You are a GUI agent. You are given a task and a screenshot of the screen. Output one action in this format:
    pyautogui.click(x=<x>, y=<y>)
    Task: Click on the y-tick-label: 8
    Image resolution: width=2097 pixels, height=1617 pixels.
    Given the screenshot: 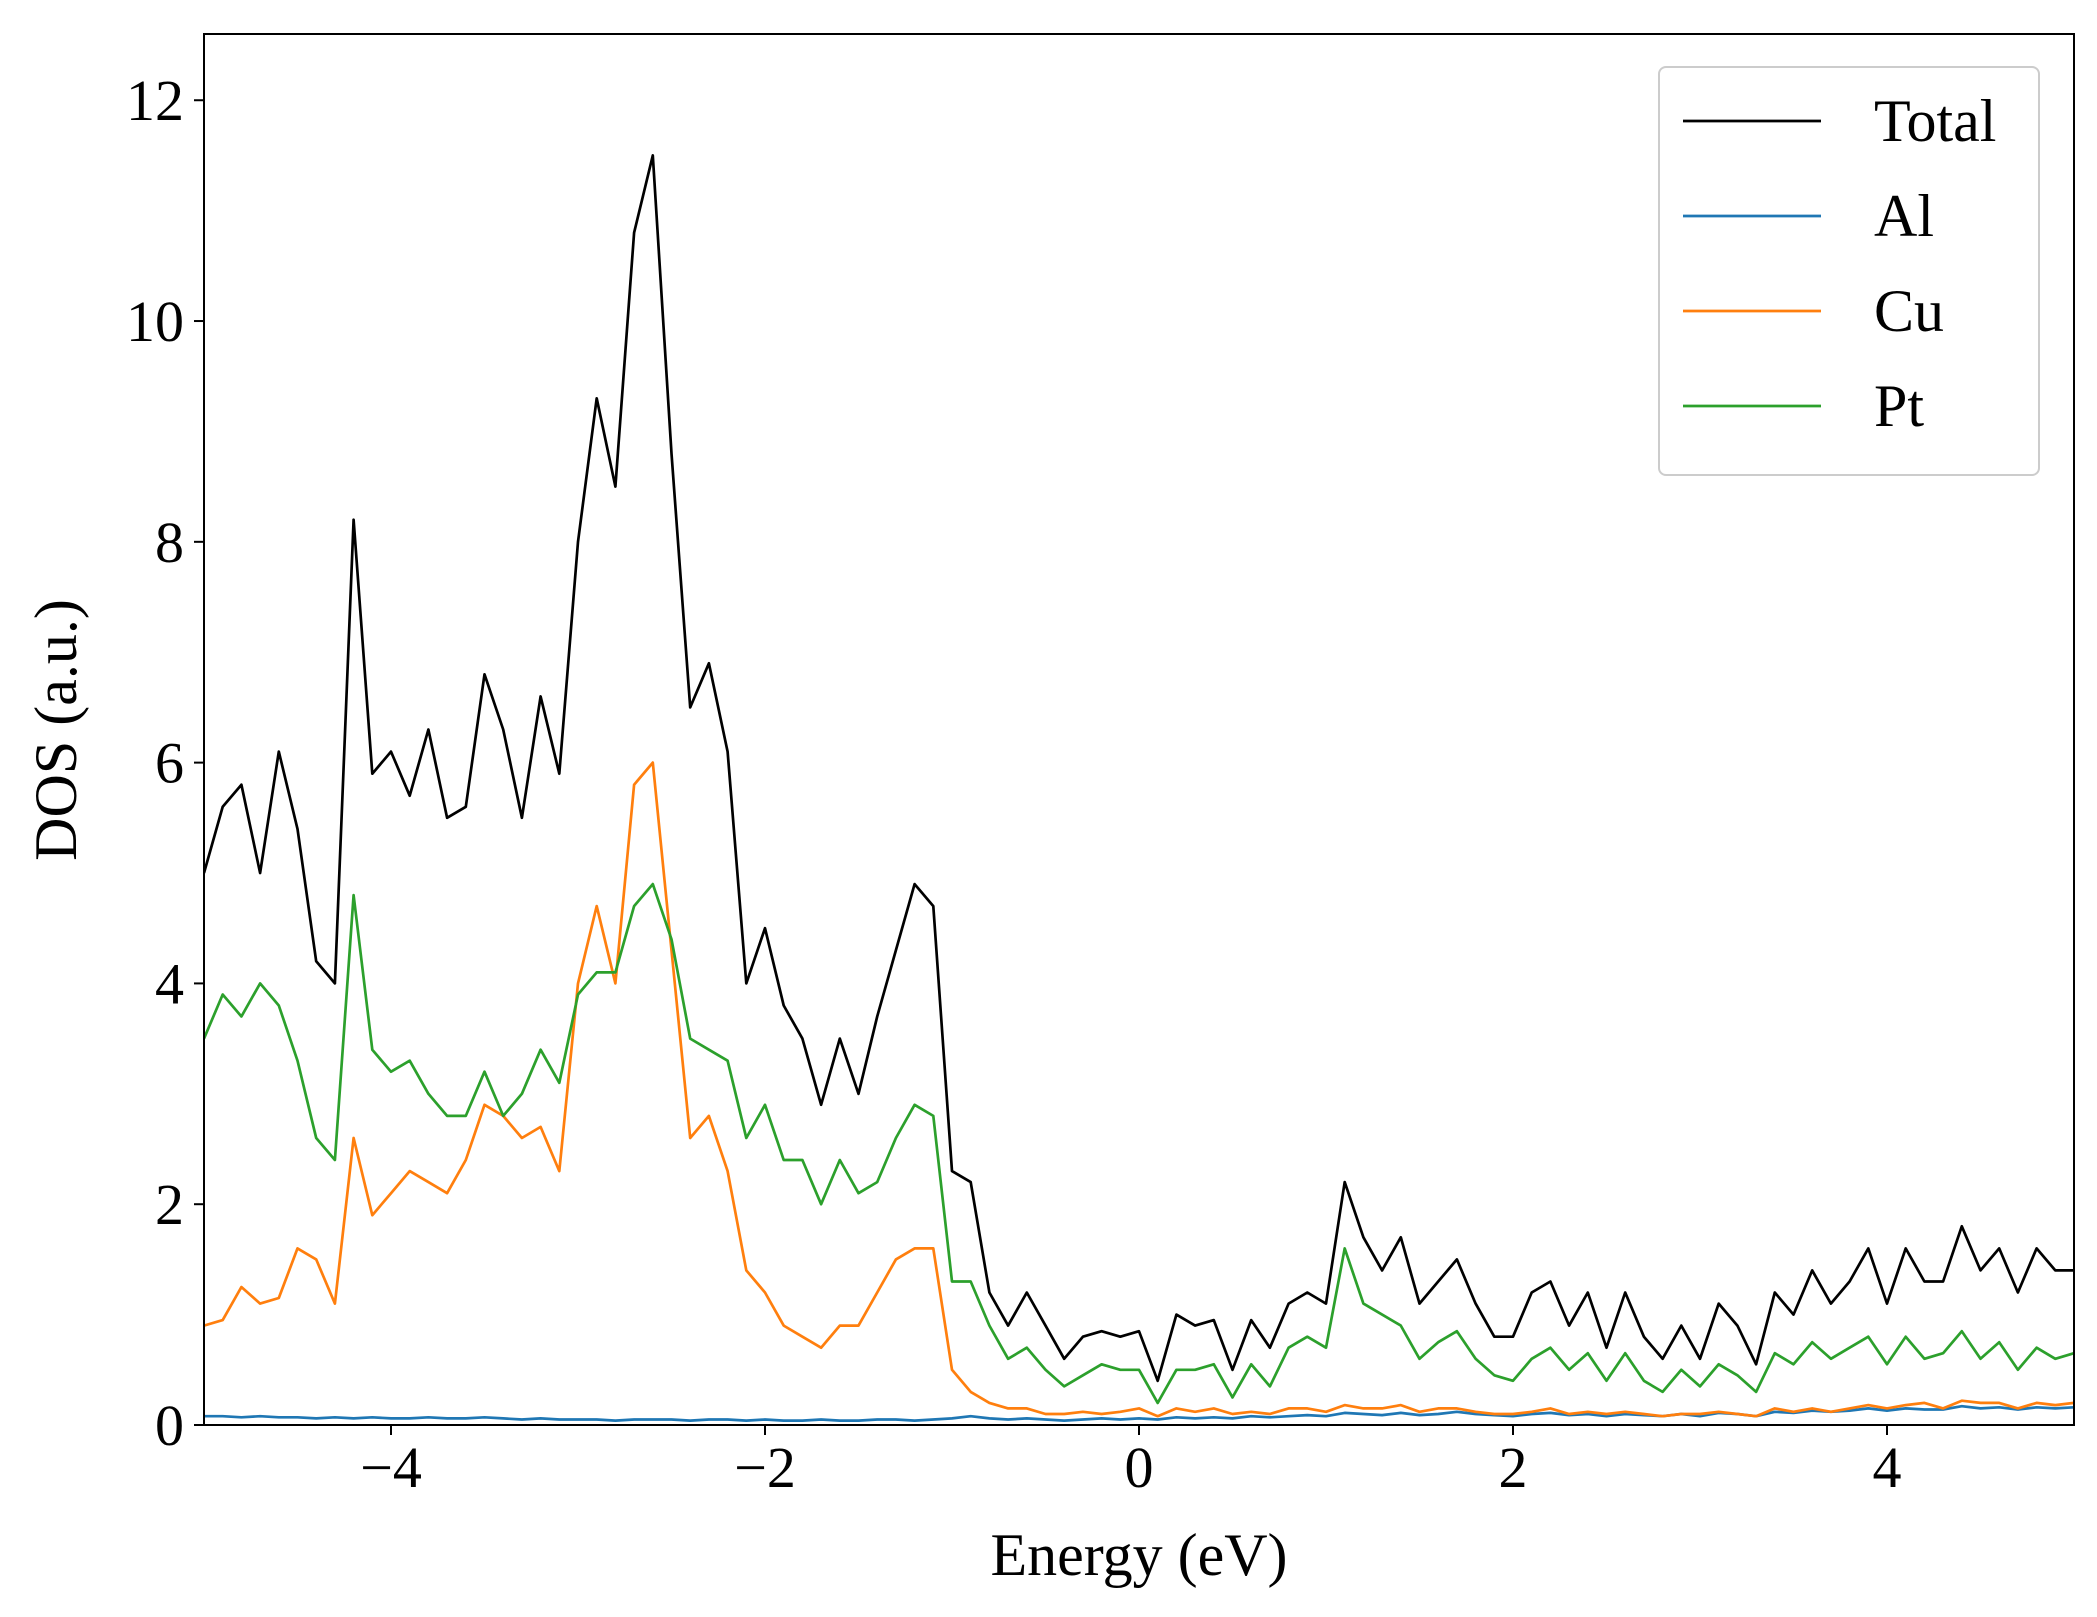 What is the action you would take?
    pyautogui.click(x=169, y=542)
    